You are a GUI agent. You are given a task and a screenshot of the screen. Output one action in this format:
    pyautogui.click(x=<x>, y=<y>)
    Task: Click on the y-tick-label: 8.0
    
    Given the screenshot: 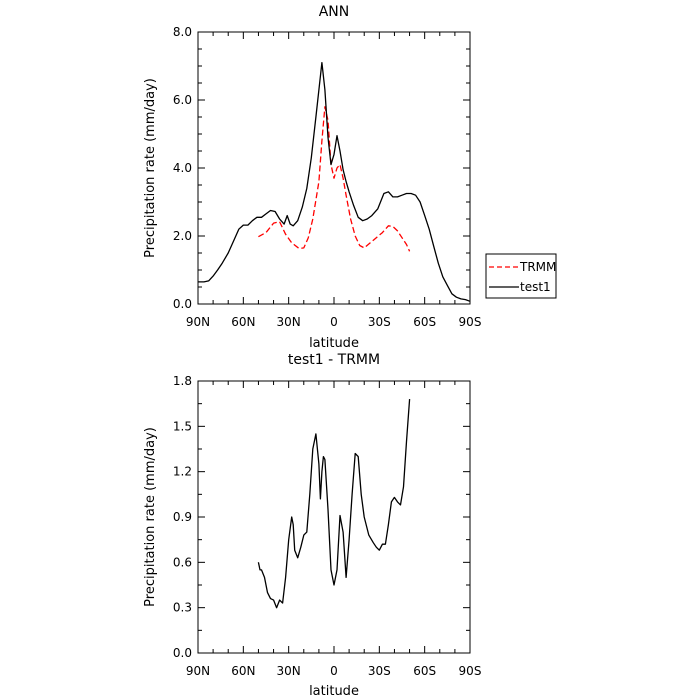 What is the action you would take?
    pyautogui.click(x=182, y=32)
    